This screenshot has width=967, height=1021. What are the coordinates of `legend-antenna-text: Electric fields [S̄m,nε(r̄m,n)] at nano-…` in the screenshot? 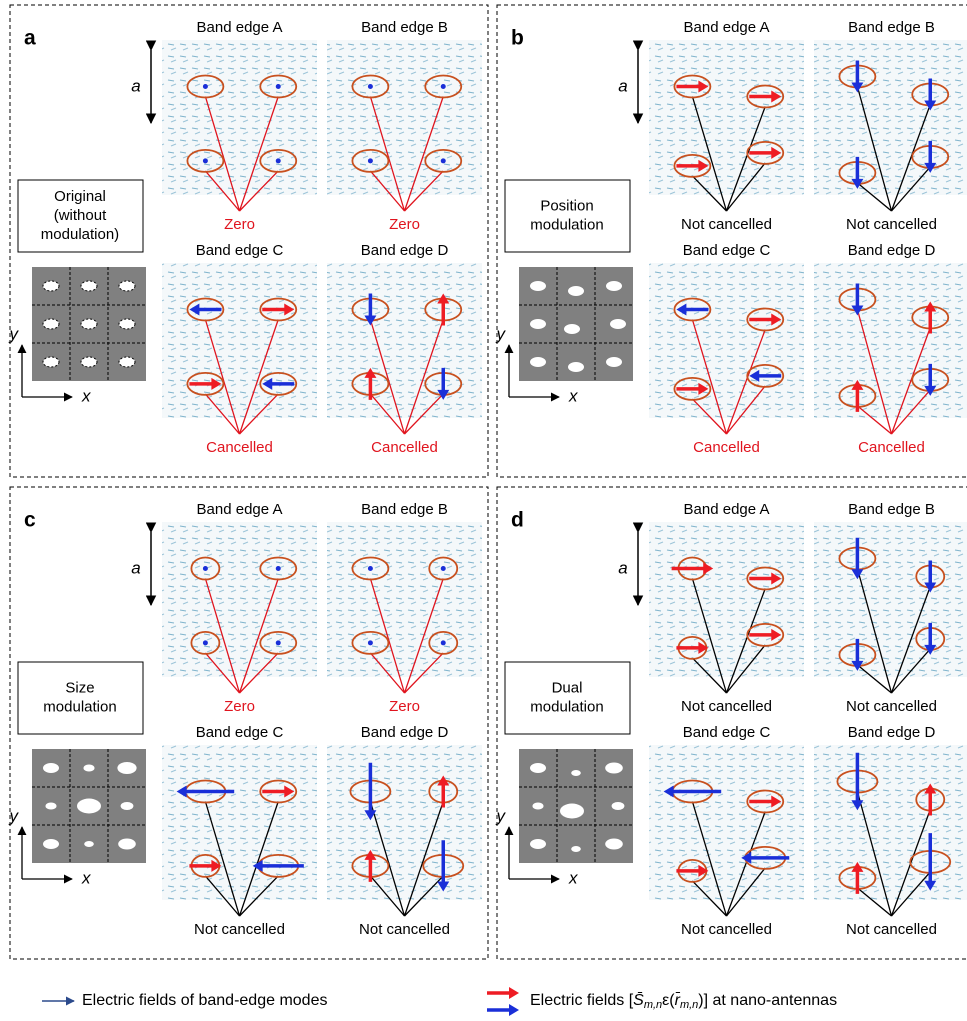 It's located at (683, 1000).